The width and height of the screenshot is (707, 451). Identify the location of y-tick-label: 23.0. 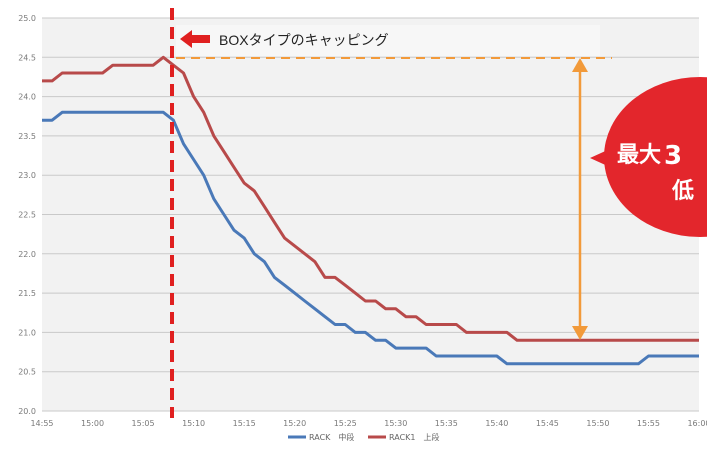
(27, 175).